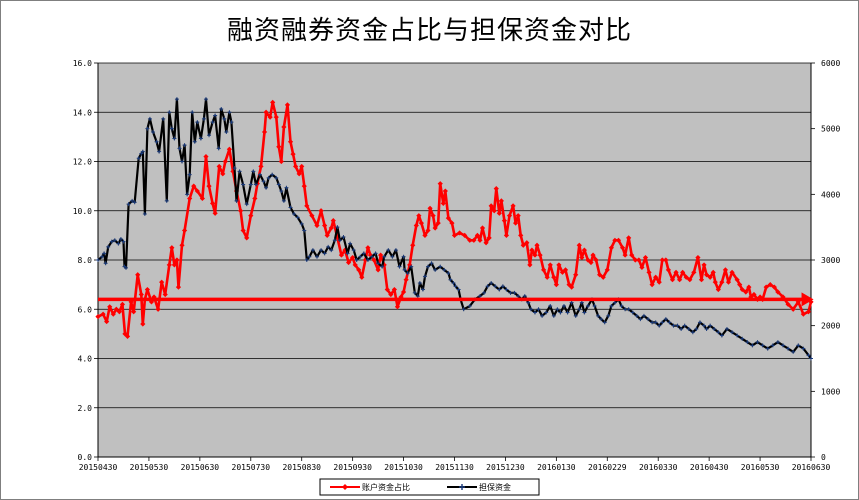 Image resolution: width=859 pixels, height=500 pixels. I want to click on right-tick-label: 2000, so click(830, 326).